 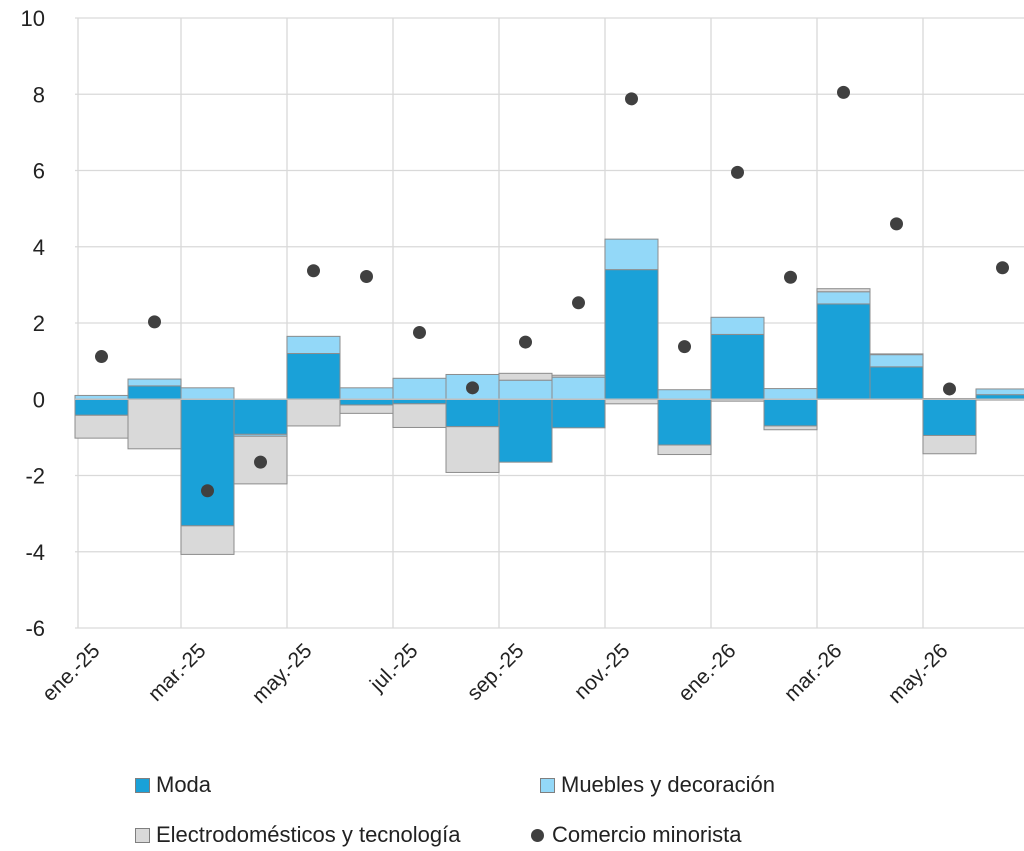 What do you see at coordinates (33, 18) in the screenshot?
I see `y-tick-label: 10` at bounding box center [33, 18].